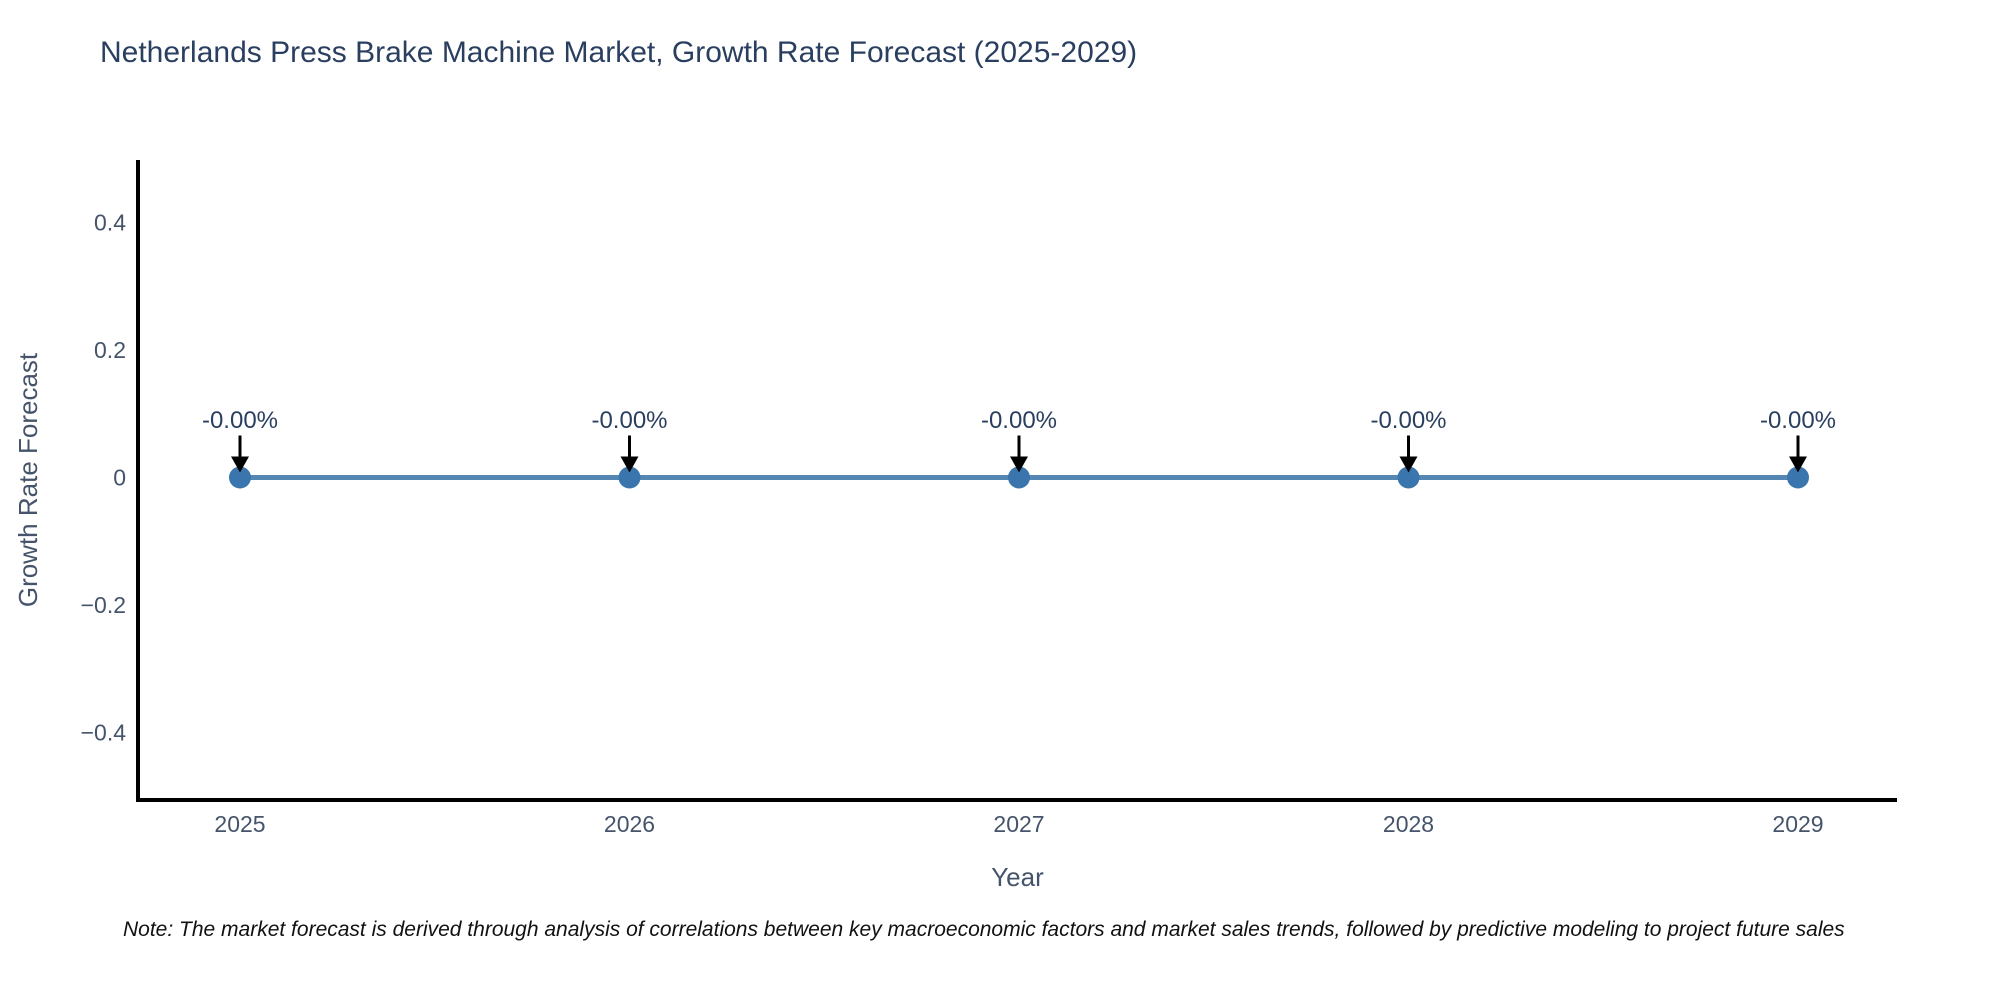  What do you see at coordinates (104, 733) in the screenshot?
I see `y-tick-label: −0.4` at bounding box center [104, 733].